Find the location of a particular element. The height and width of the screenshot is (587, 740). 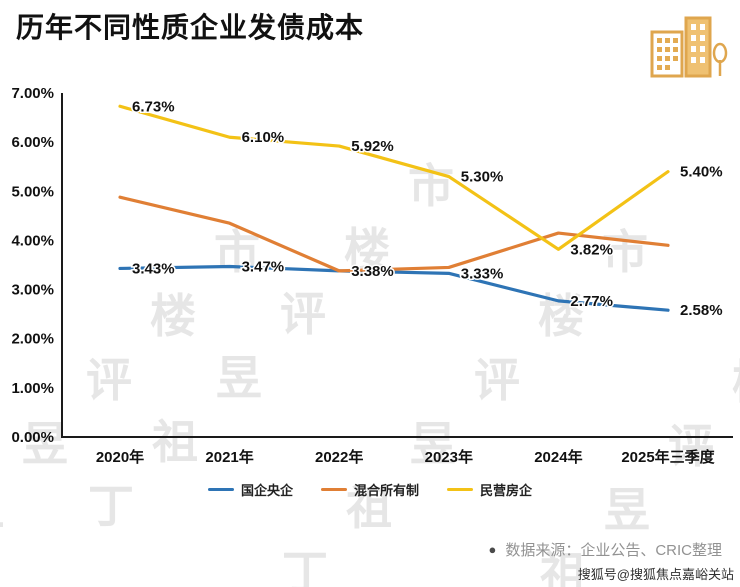

data-label: 5.92% is located at coordinates (372, 146).